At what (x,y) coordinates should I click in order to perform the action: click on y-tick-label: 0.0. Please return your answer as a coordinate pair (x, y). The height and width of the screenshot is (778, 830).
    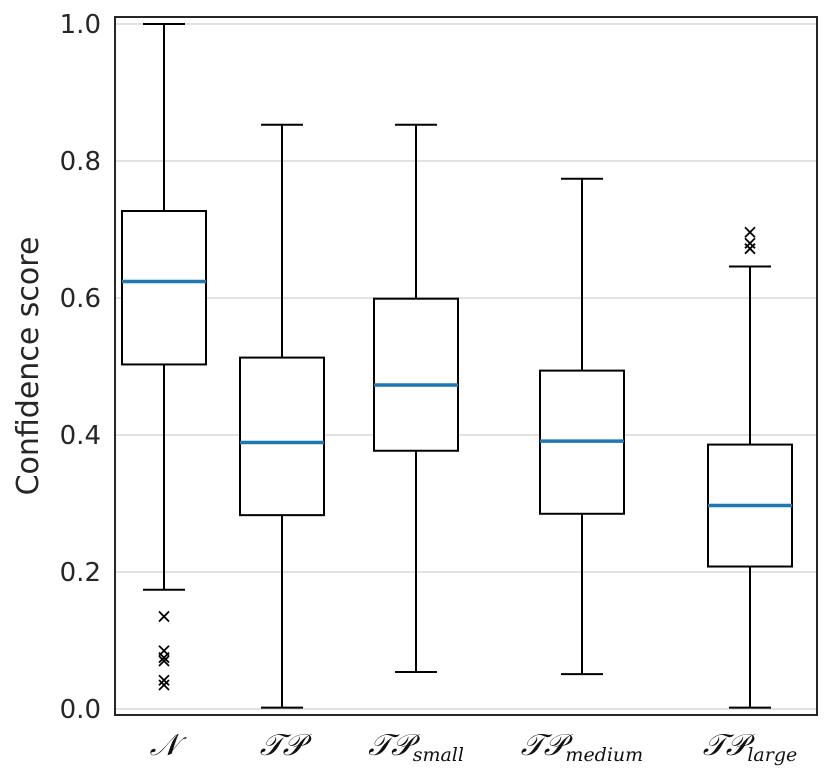
    Looking at the image, I should click on (80, 710).